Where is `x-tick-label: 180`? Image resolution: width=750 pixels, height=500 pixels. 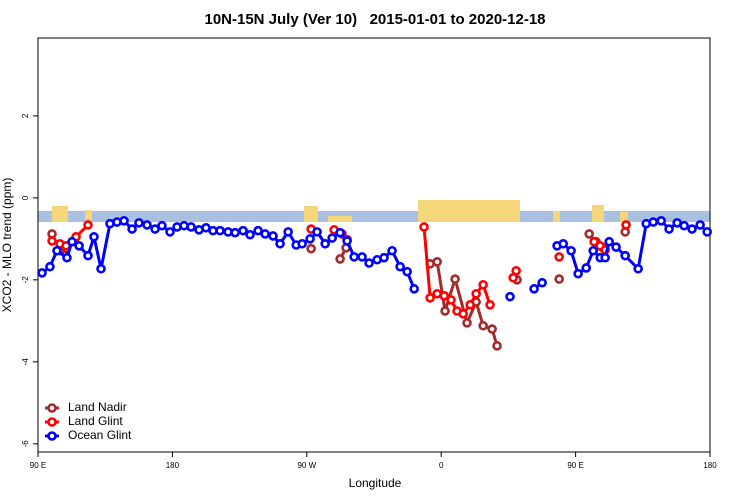 x-tick-label: 180 is located at coordinates (710, 465).